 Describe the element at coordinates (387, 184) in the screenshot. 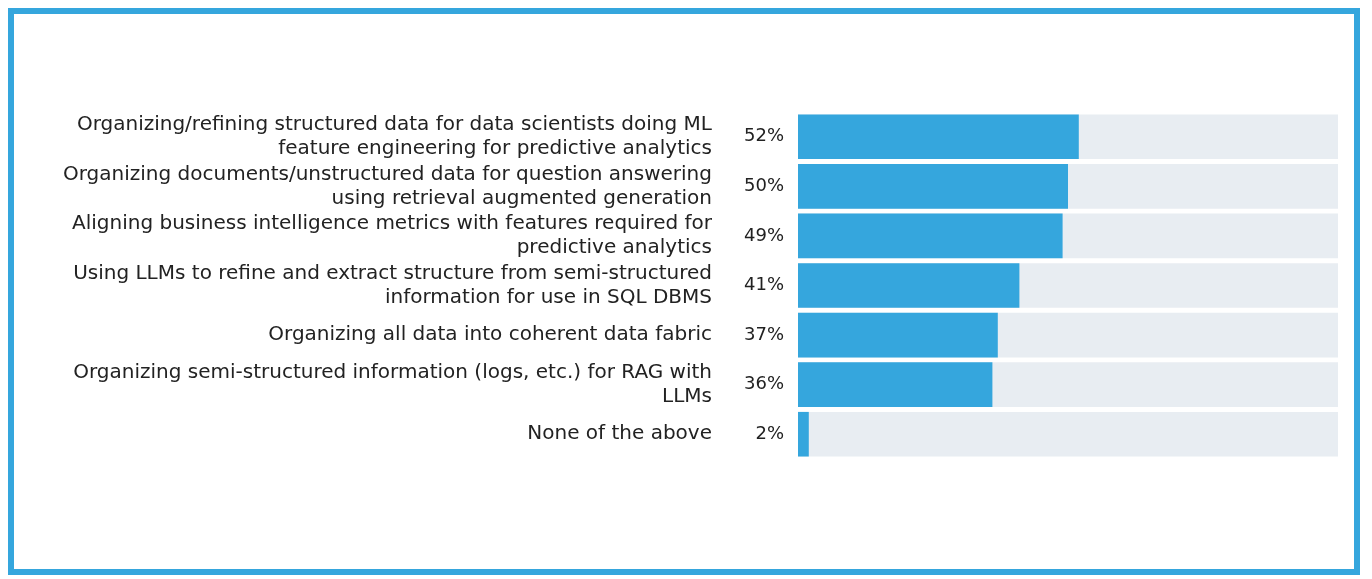

I see `y-tick-label: Organizing documents/unstructured data for question answering using retrieval augmented generation` at that location.